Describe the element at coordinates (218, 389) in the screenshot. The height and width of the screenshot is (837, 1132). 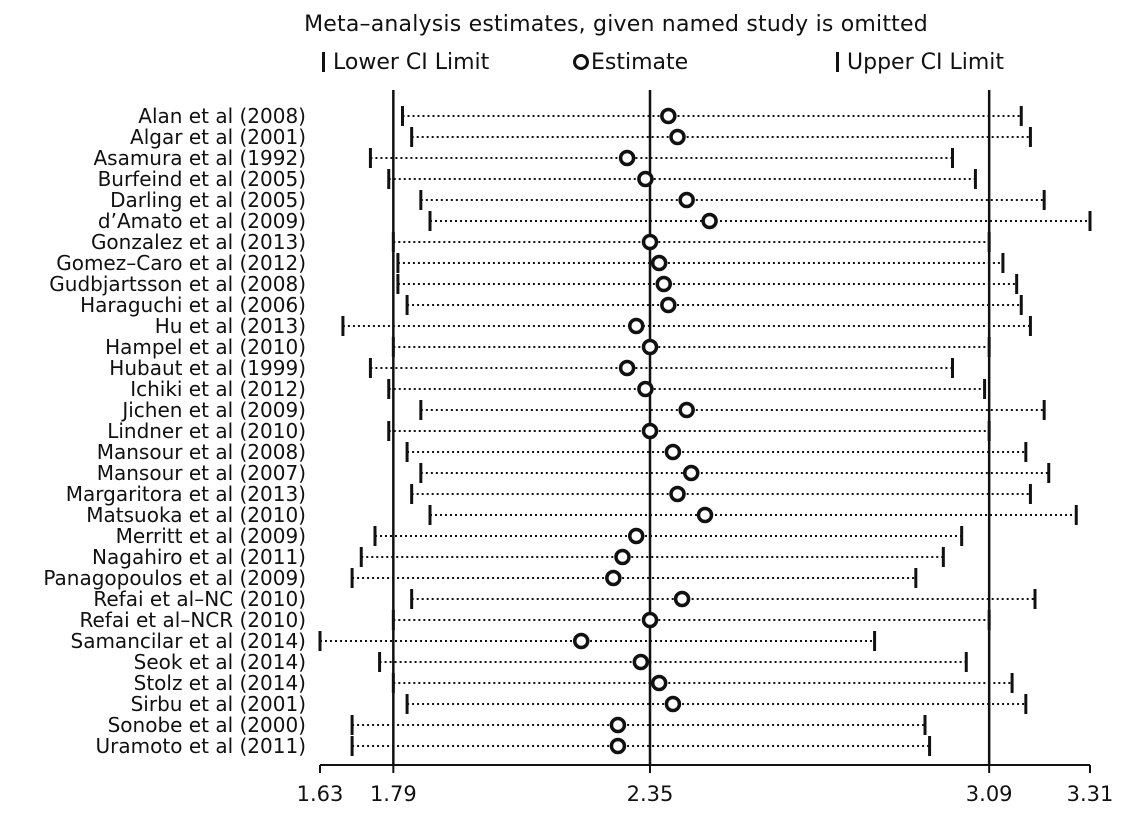
I see `study-label-13: Ichiki et al (2012)` at that location.